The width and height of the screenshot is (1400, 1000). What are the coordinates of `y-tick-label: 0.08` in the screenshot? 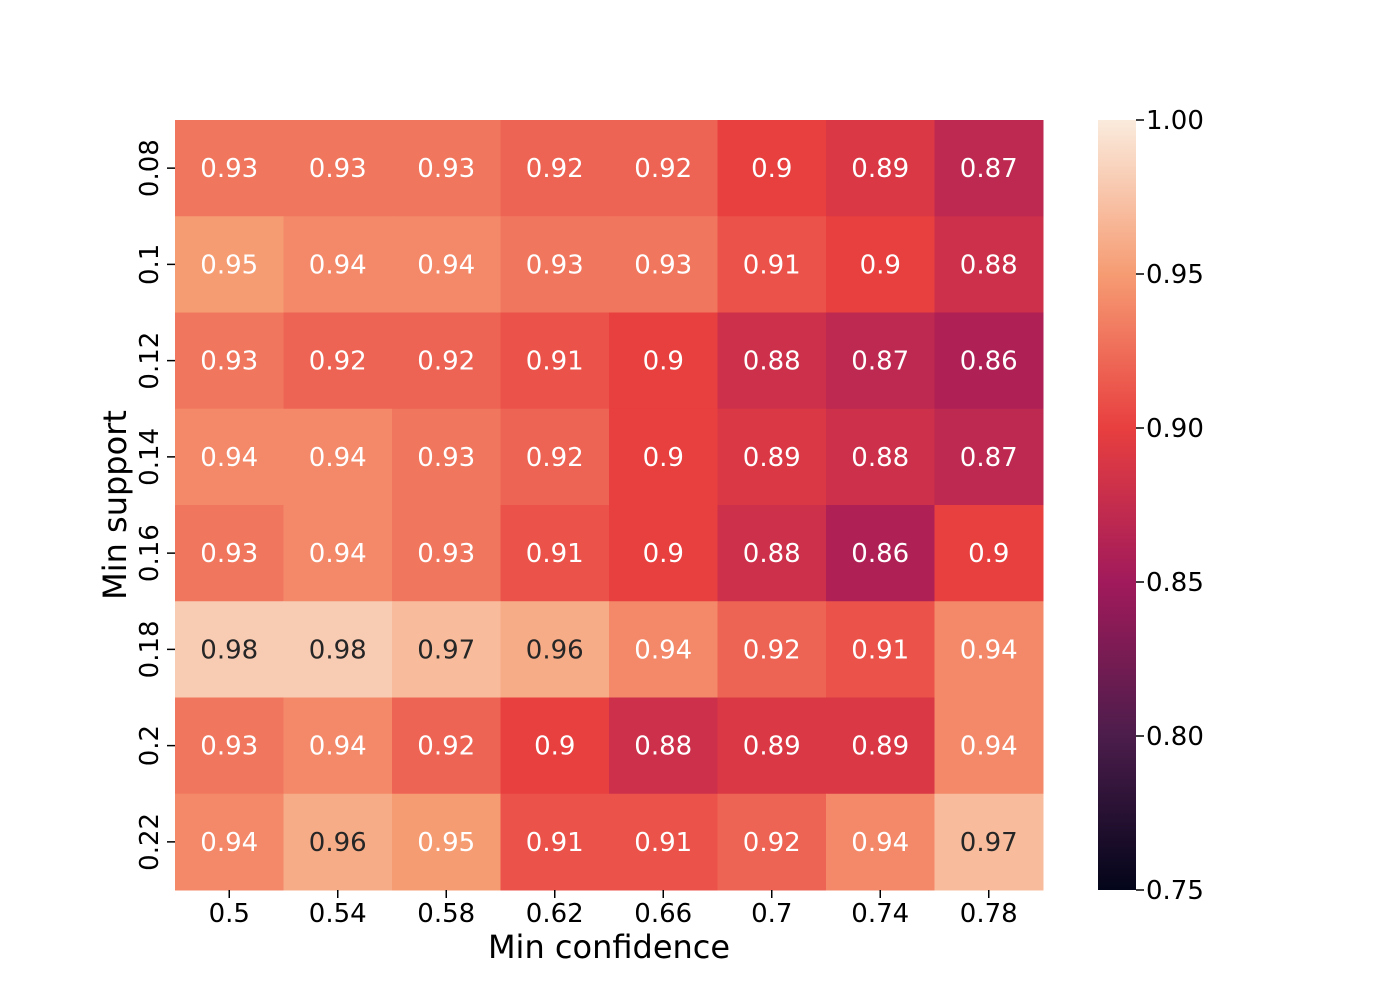 It's located at (150, 168).